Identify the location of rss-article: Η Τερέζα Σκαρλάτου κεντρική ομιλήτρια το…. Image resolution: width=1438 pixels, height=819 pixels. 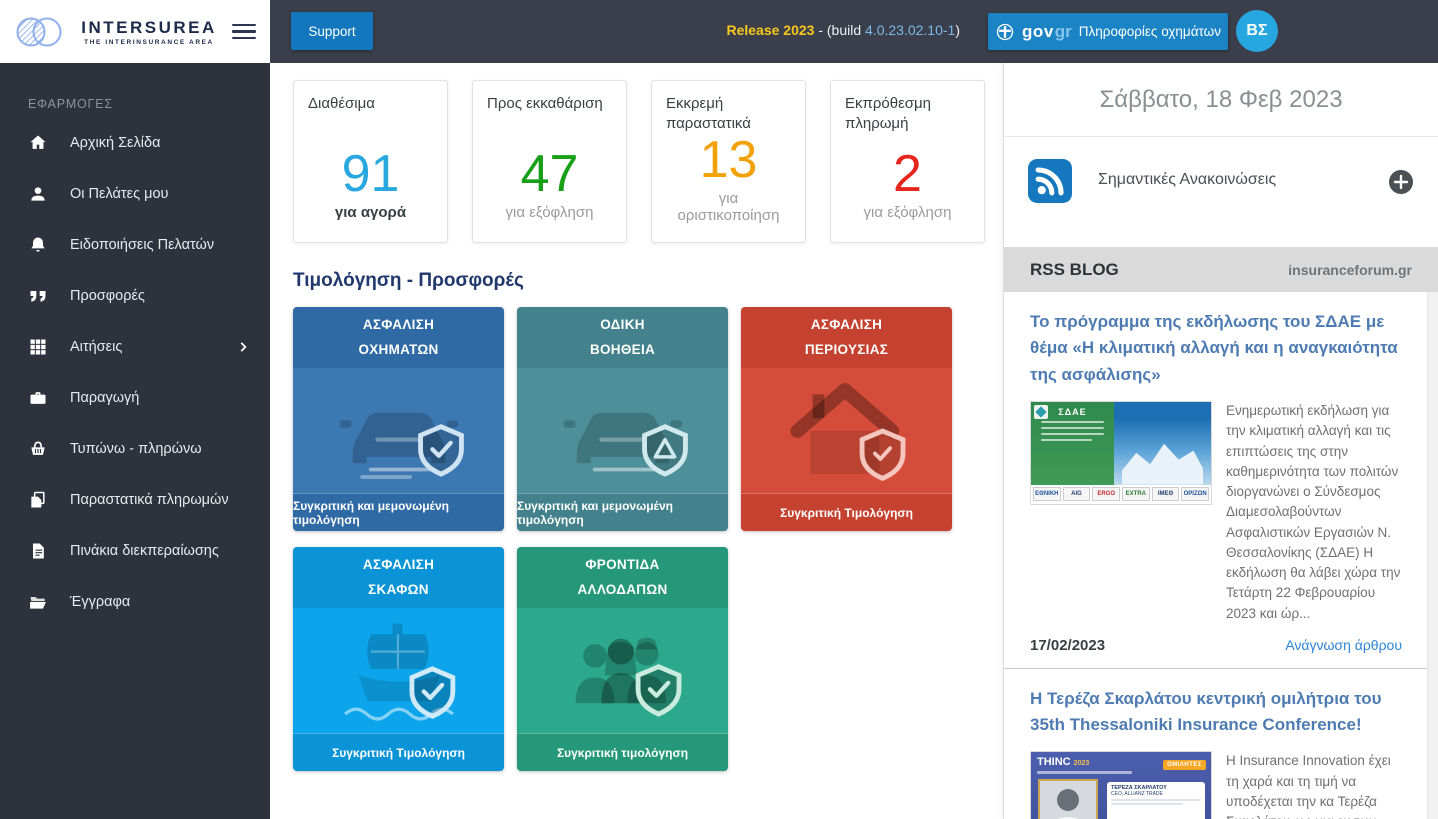
(1221, 743).